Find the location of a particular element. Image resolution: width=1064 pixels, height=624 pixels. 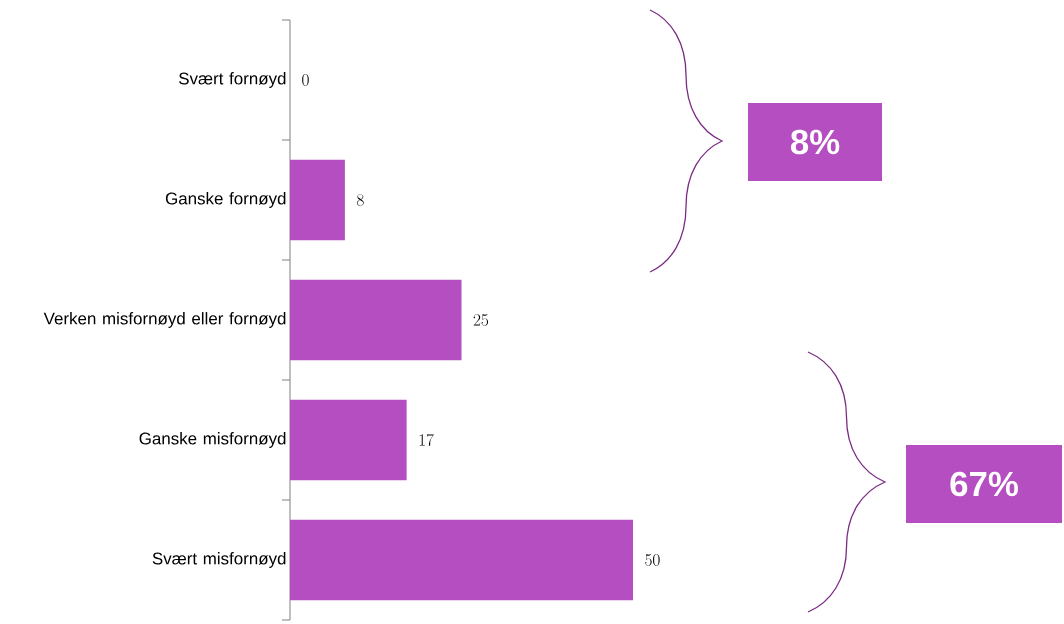

text: 8% is located at coordinates (815, 142).